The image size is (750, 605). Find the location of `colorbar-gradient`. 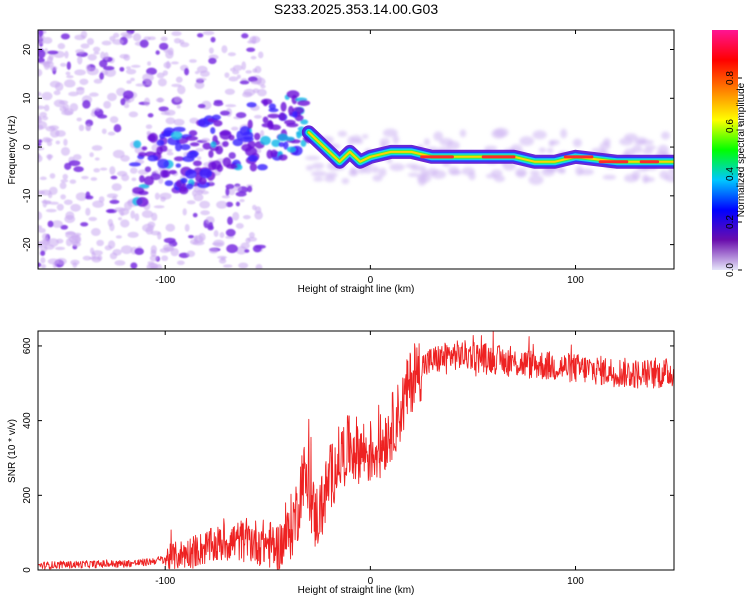

colorbar-gradient is located at coordinates (725, 150).